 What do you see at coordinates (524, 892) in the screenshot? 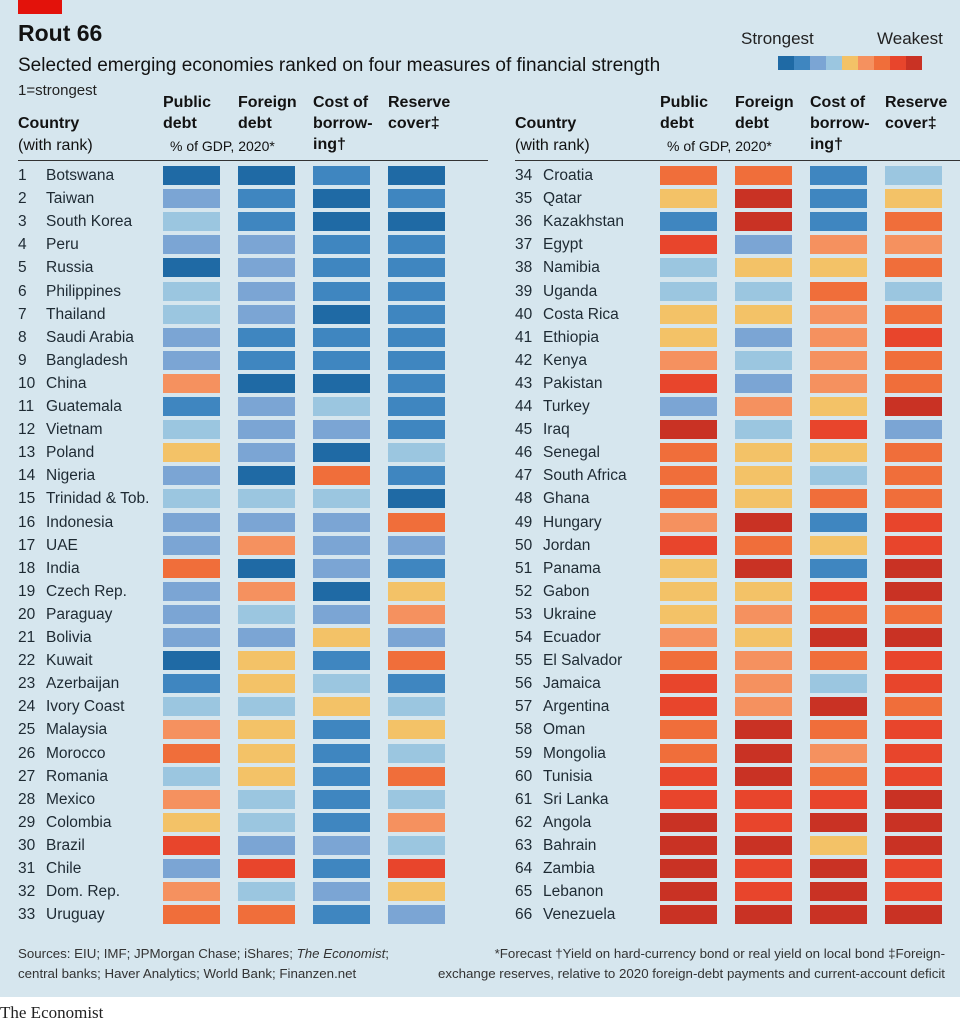
I see `rank-label: 65` at bounding box center [524, 892].